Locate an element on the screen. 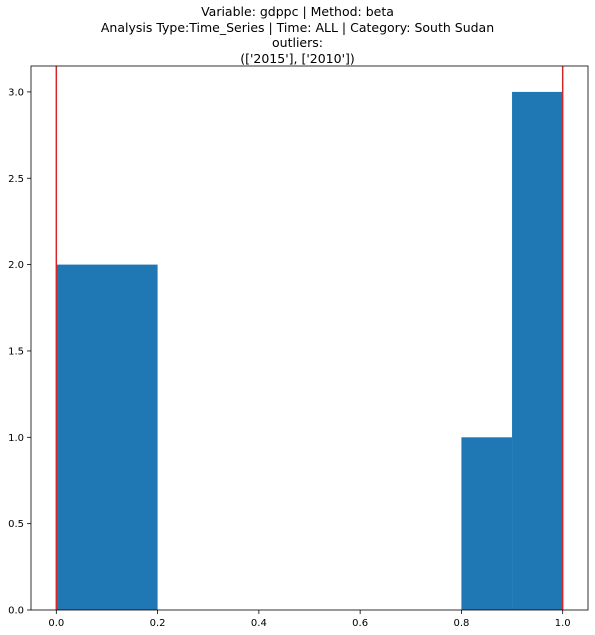  title-line-4: (['2015'], ['2010']) is located at coordinates (297, 58).